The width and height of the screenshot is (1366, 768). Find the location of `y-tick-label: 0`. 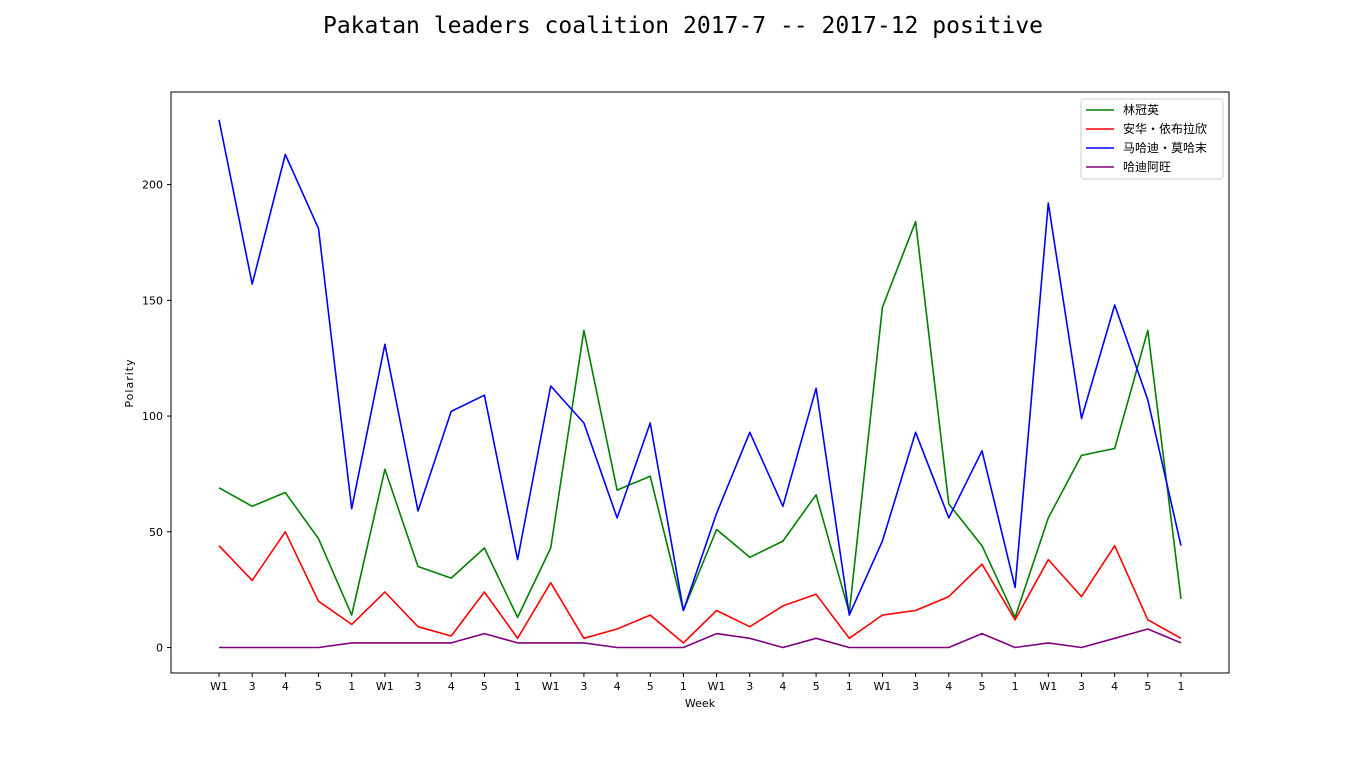

y-tick-label: 0 is located at coordinates (159, 648).